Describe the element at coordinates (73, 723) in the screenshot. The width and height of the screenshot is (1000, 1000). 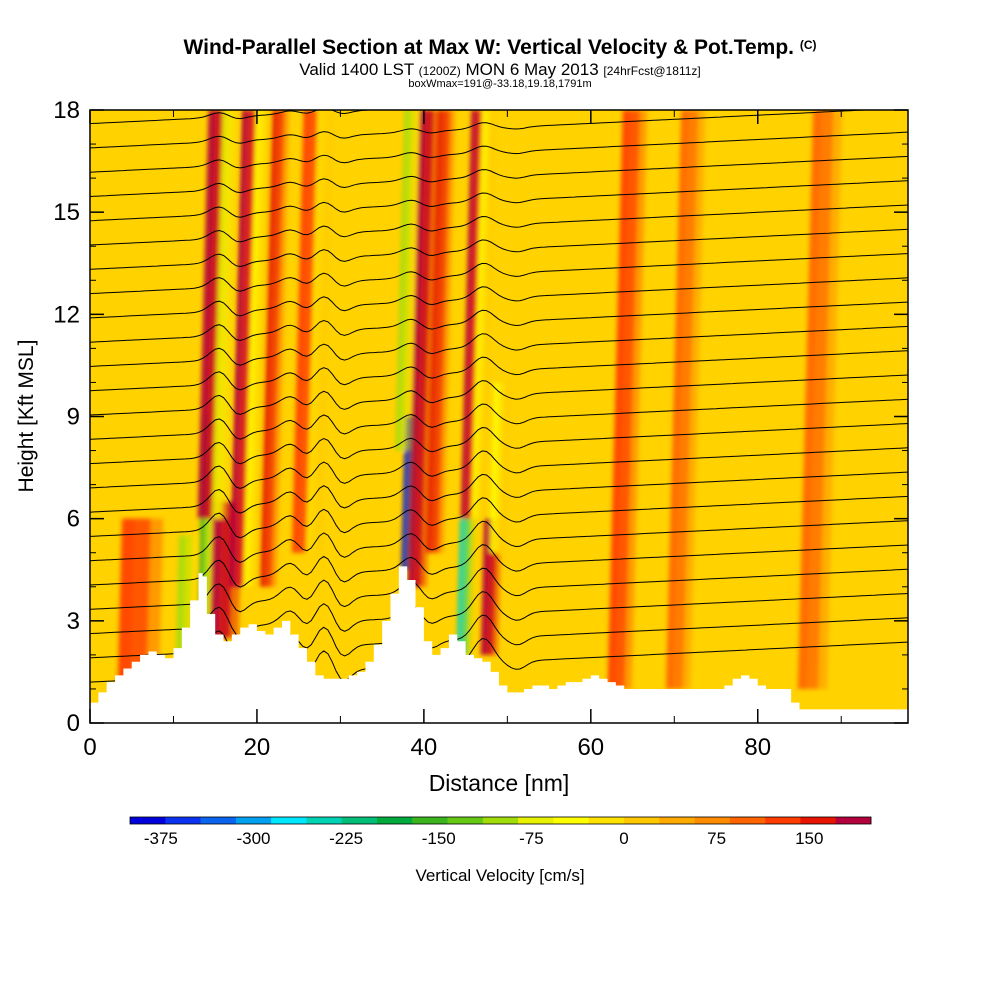
I see `y-tick-label: 0` at that location.